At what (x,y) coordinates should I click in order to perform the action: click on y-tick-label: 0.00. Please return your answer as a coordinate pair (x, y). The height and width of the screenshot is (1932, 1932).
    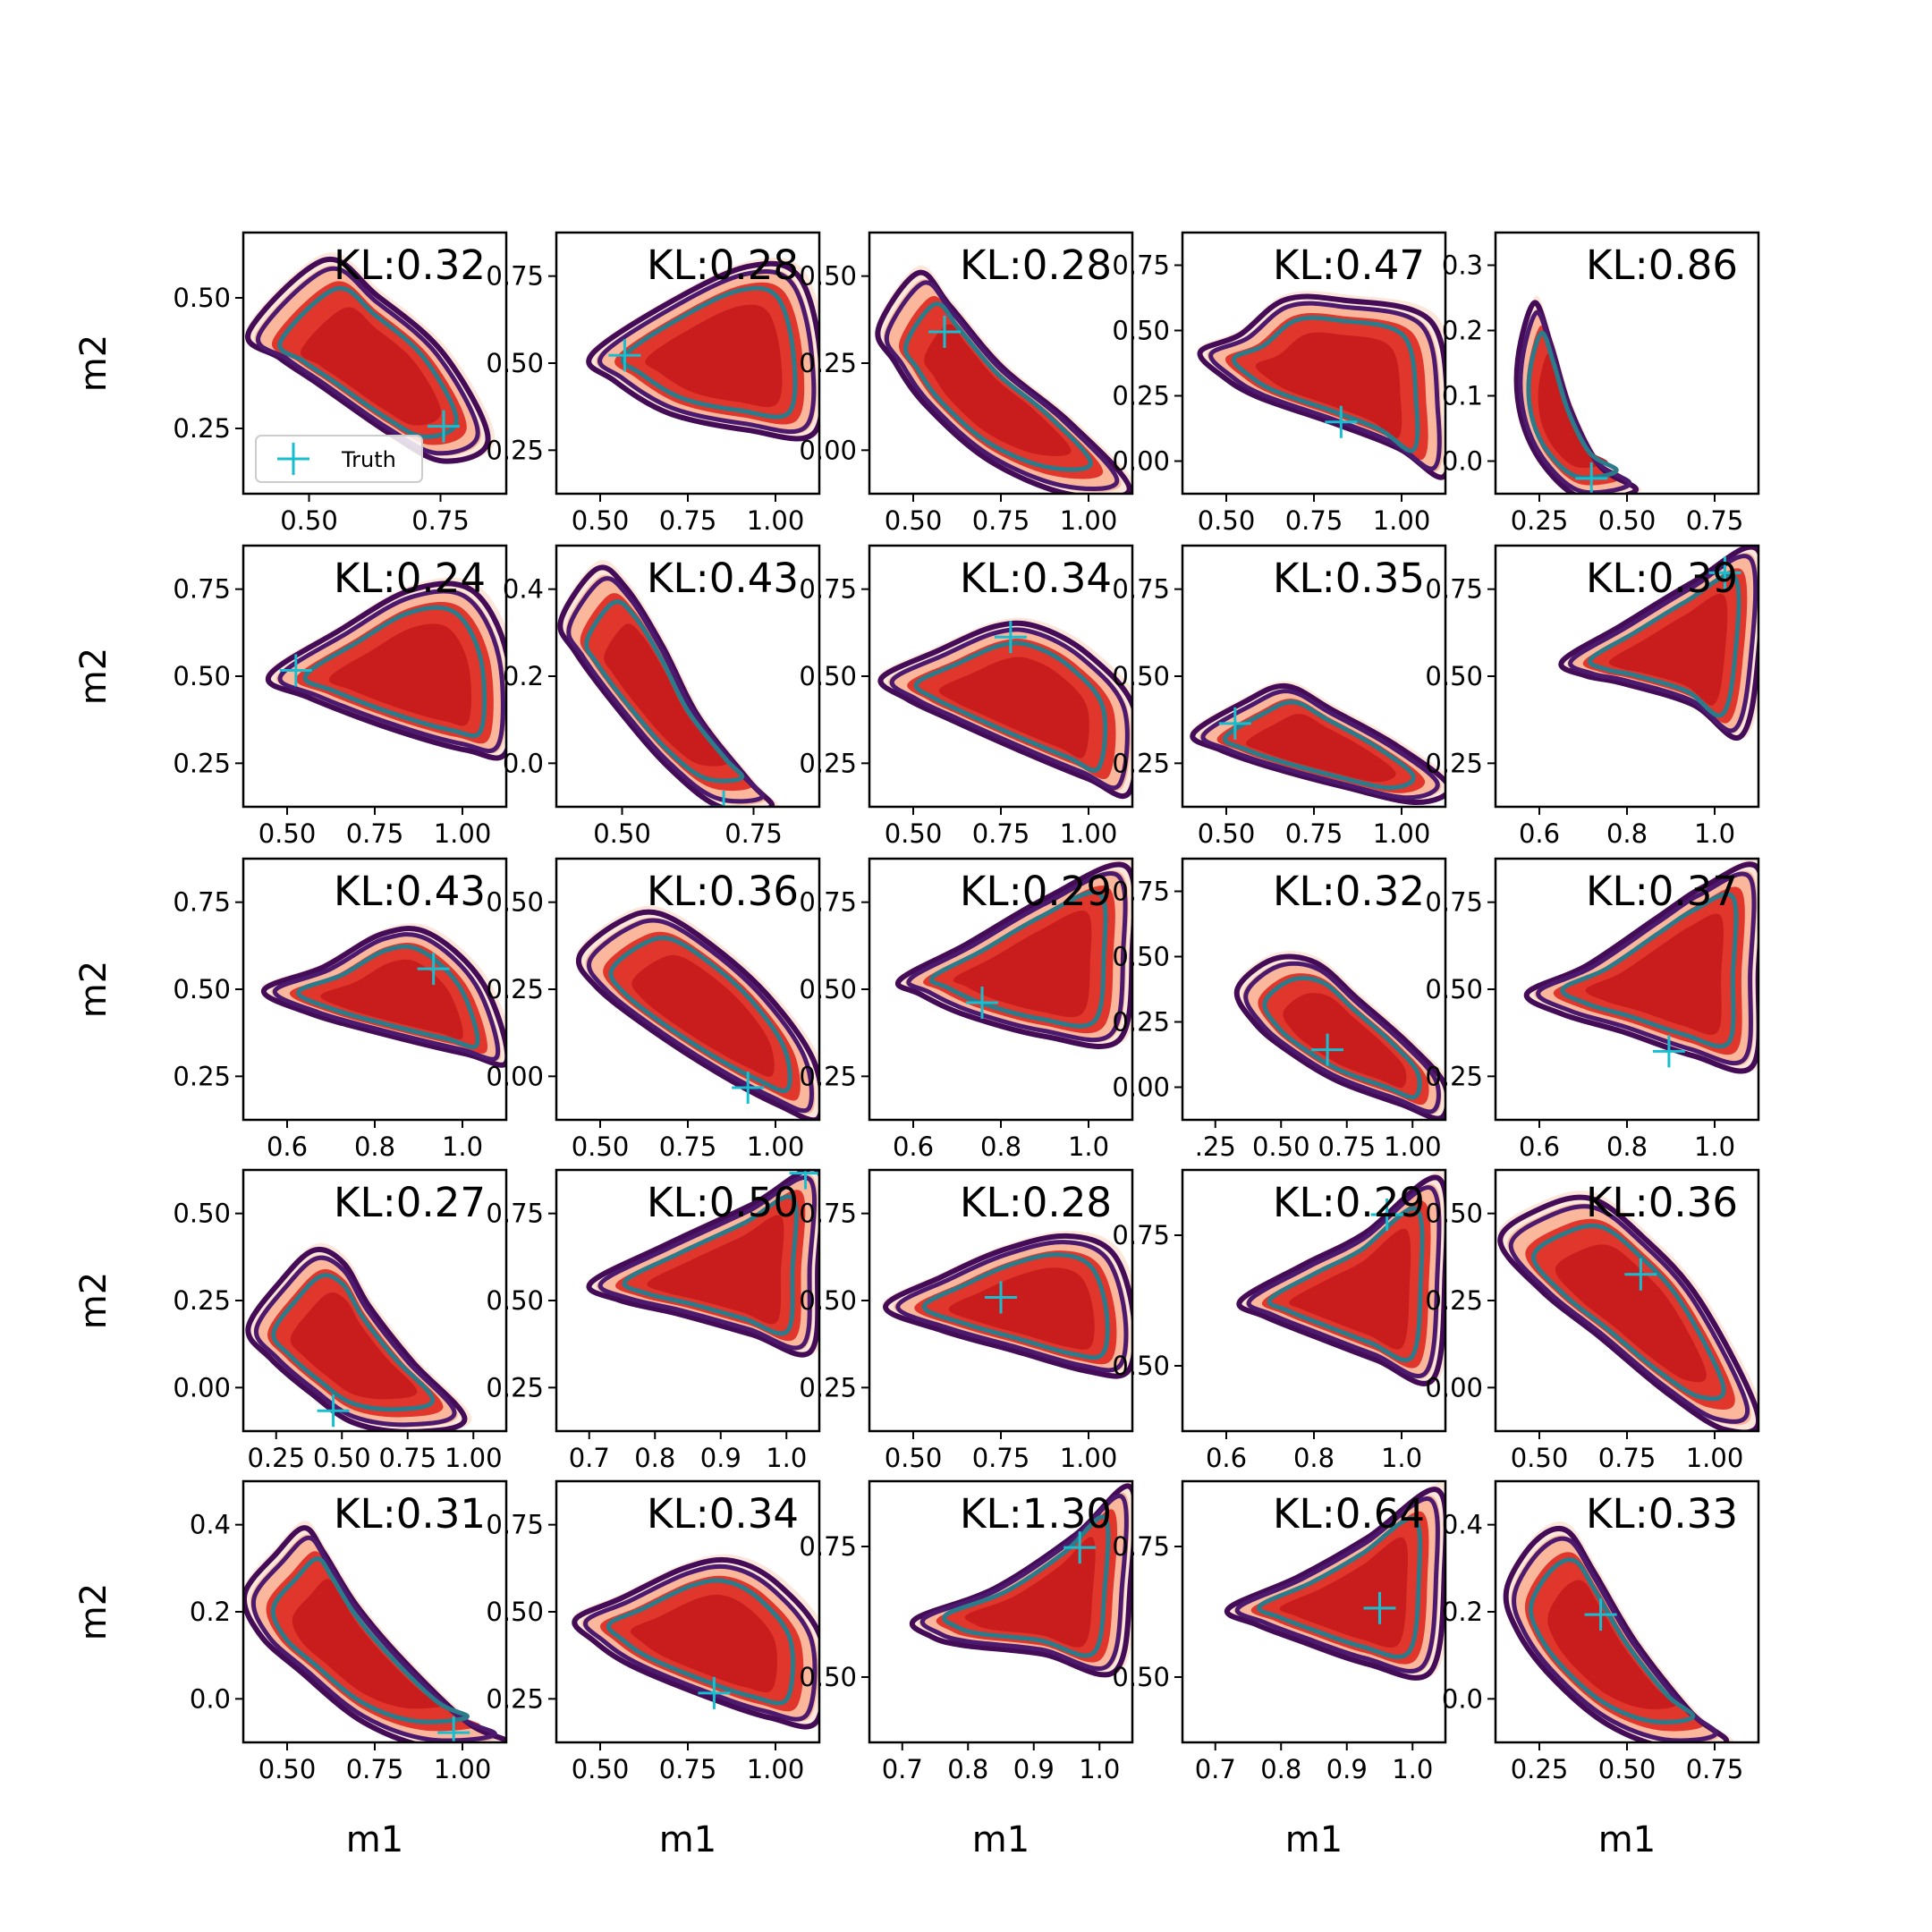
    Looking at the image, I should click on (202, 1387).